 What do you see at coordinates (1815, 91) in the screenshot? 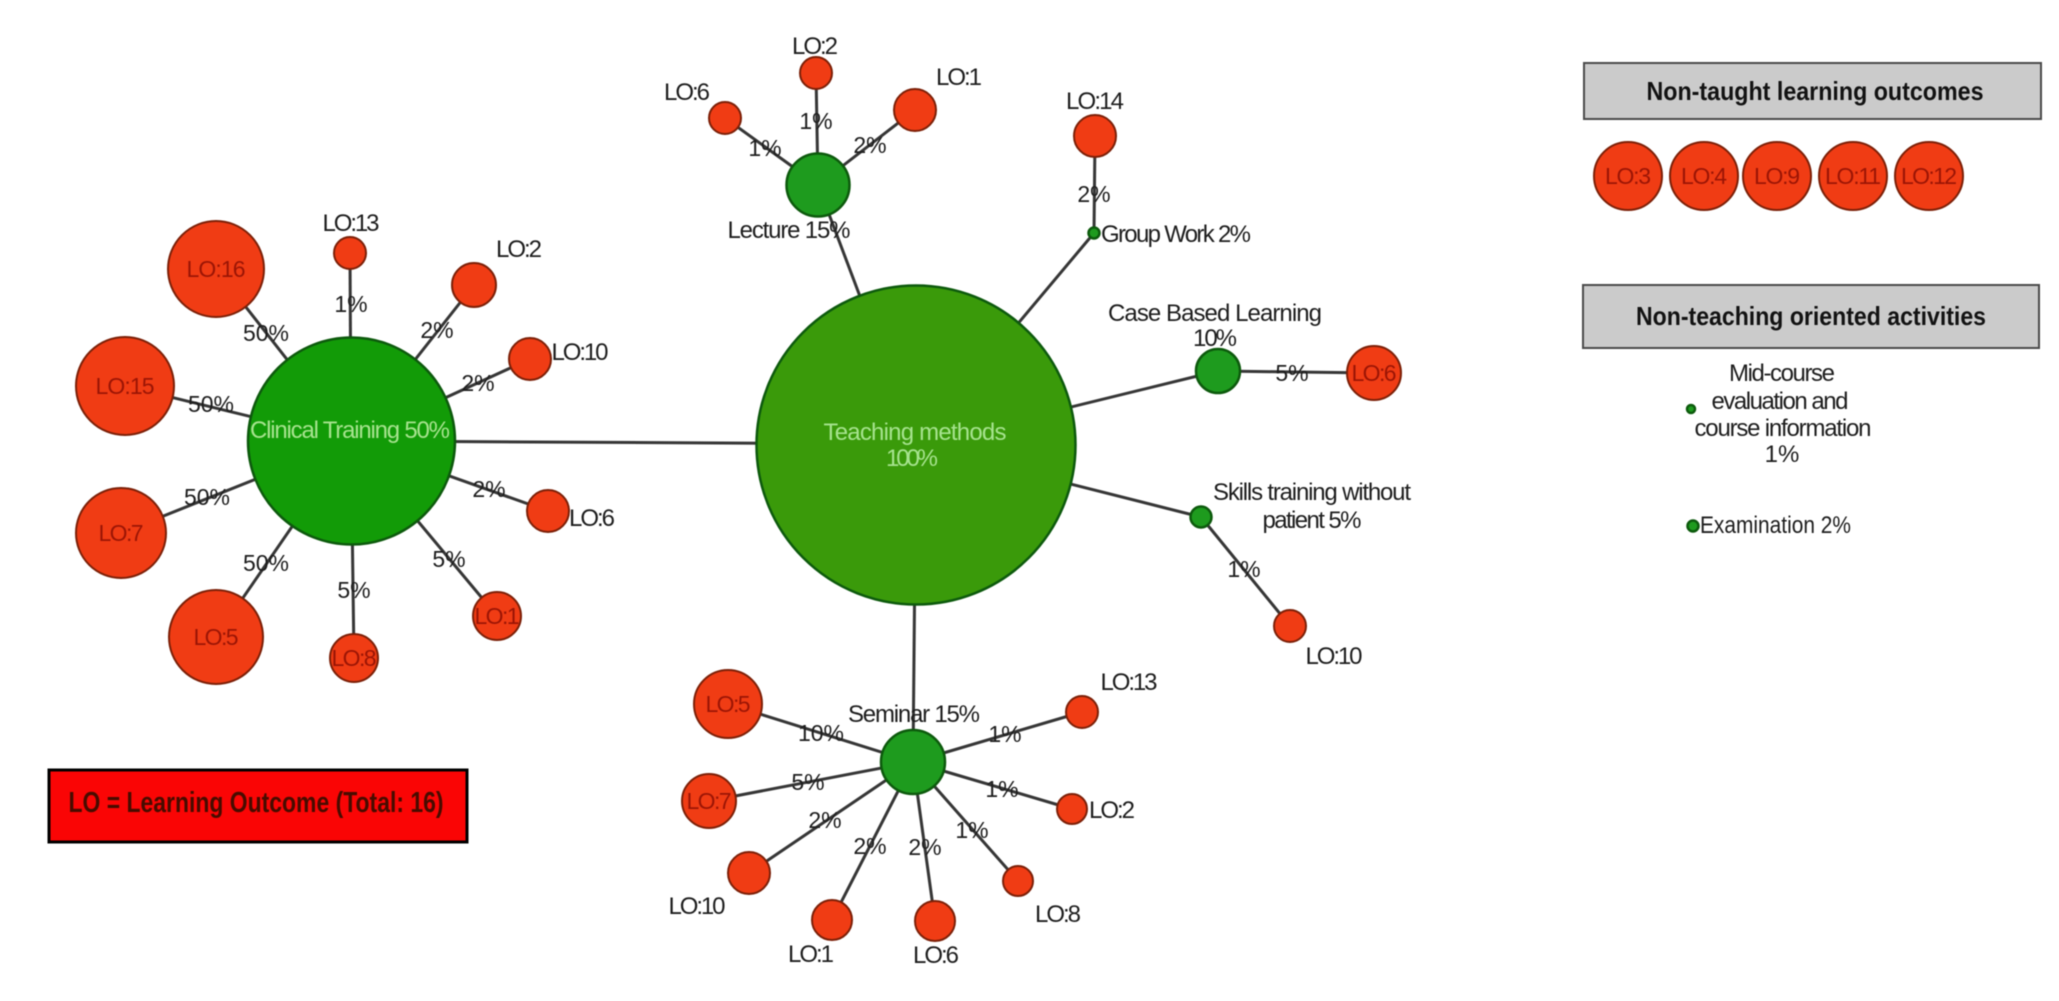
I see `svg-text: Non-taught learning outcomes` at bounding box center [1815, 91].